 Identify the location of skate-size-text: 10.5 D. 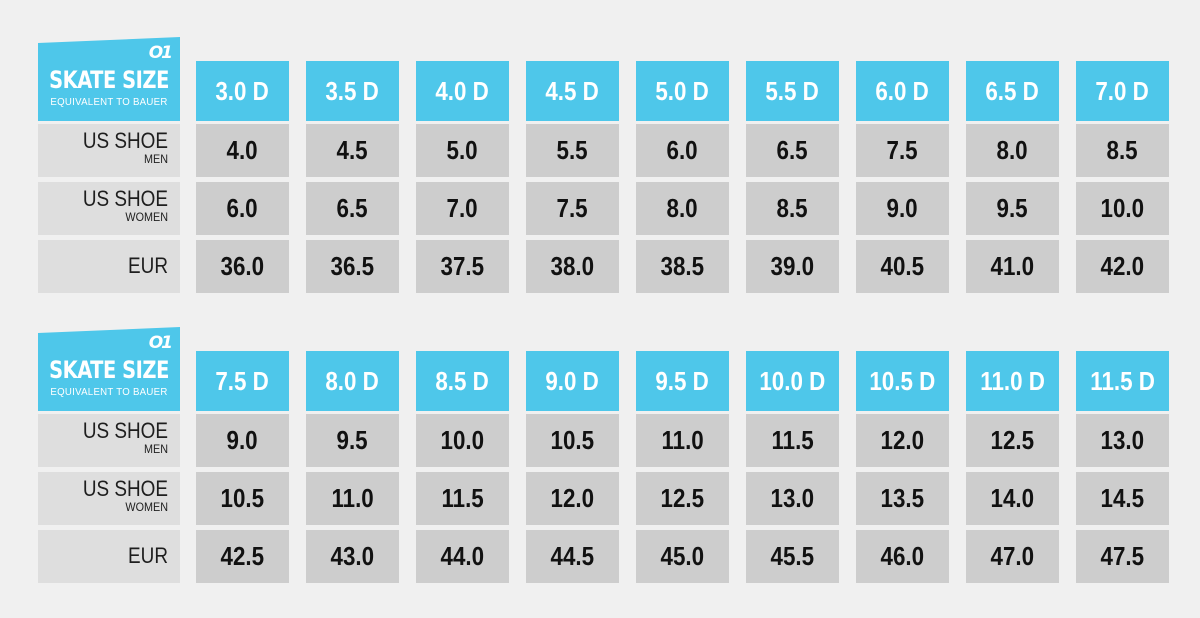
(902, 381).